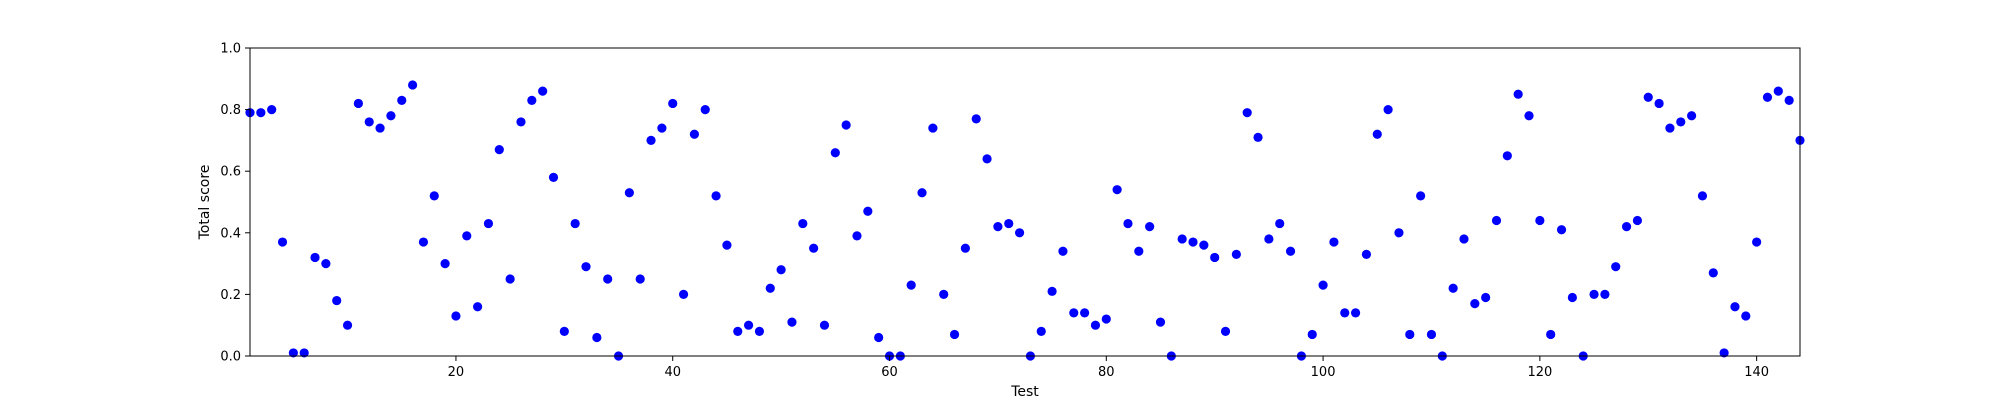 The height and width of the screenshot is (400, 2000). Describe the element at coordinates (456, 372) in the screenshot. I see `x-tick-label: 20` at that location.